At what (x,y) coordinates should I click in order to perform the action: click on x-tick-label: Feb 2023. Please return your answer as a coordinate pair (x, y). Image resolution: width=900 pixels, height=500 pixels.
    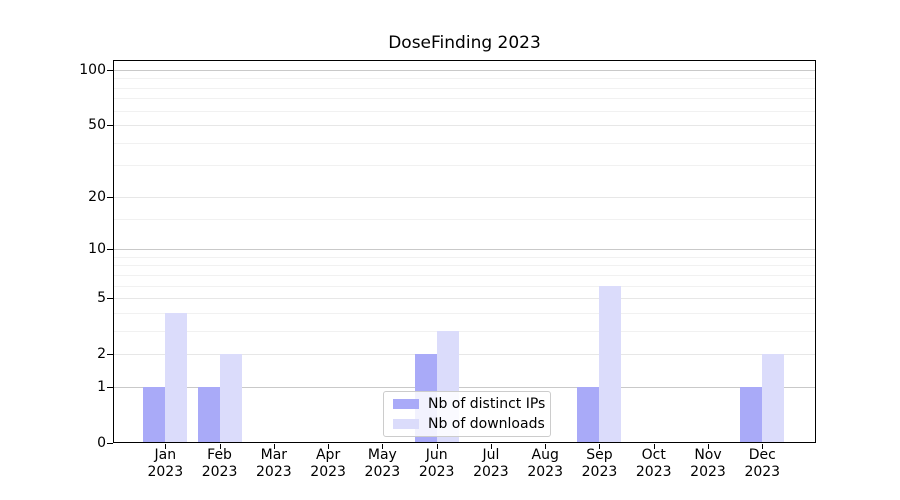
    Looking at the image, I should click on (220, 464).